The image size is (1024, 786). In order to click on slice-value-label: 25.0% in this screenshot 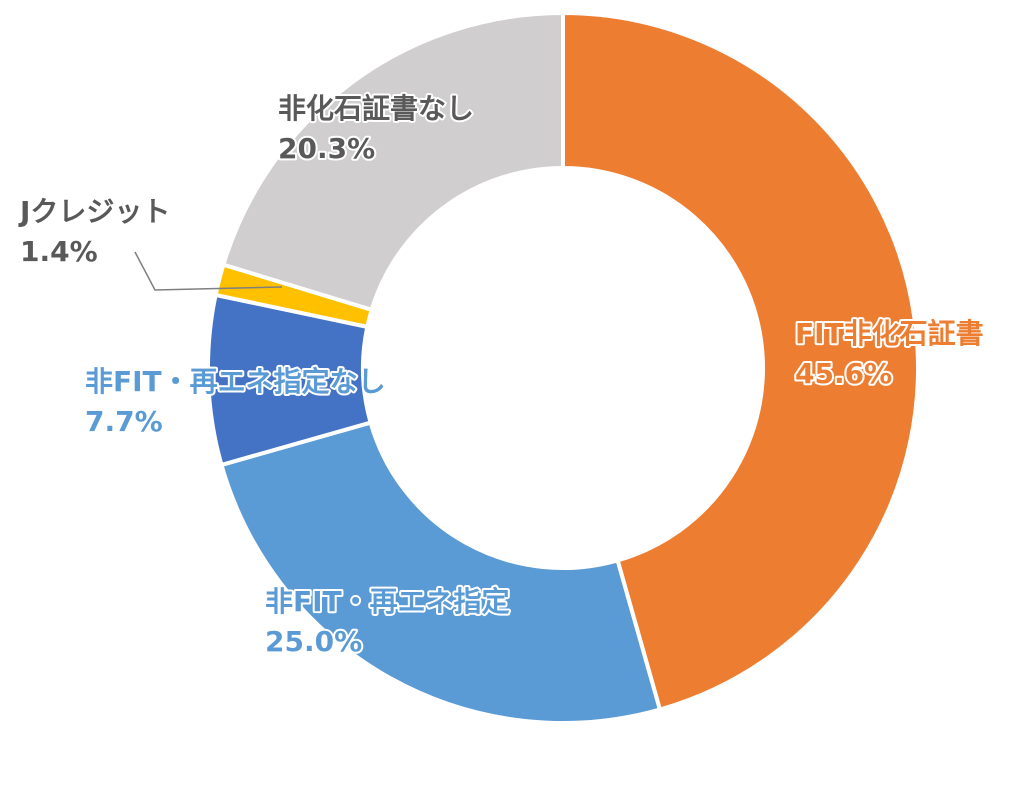, I will do `click(313, 641)`.